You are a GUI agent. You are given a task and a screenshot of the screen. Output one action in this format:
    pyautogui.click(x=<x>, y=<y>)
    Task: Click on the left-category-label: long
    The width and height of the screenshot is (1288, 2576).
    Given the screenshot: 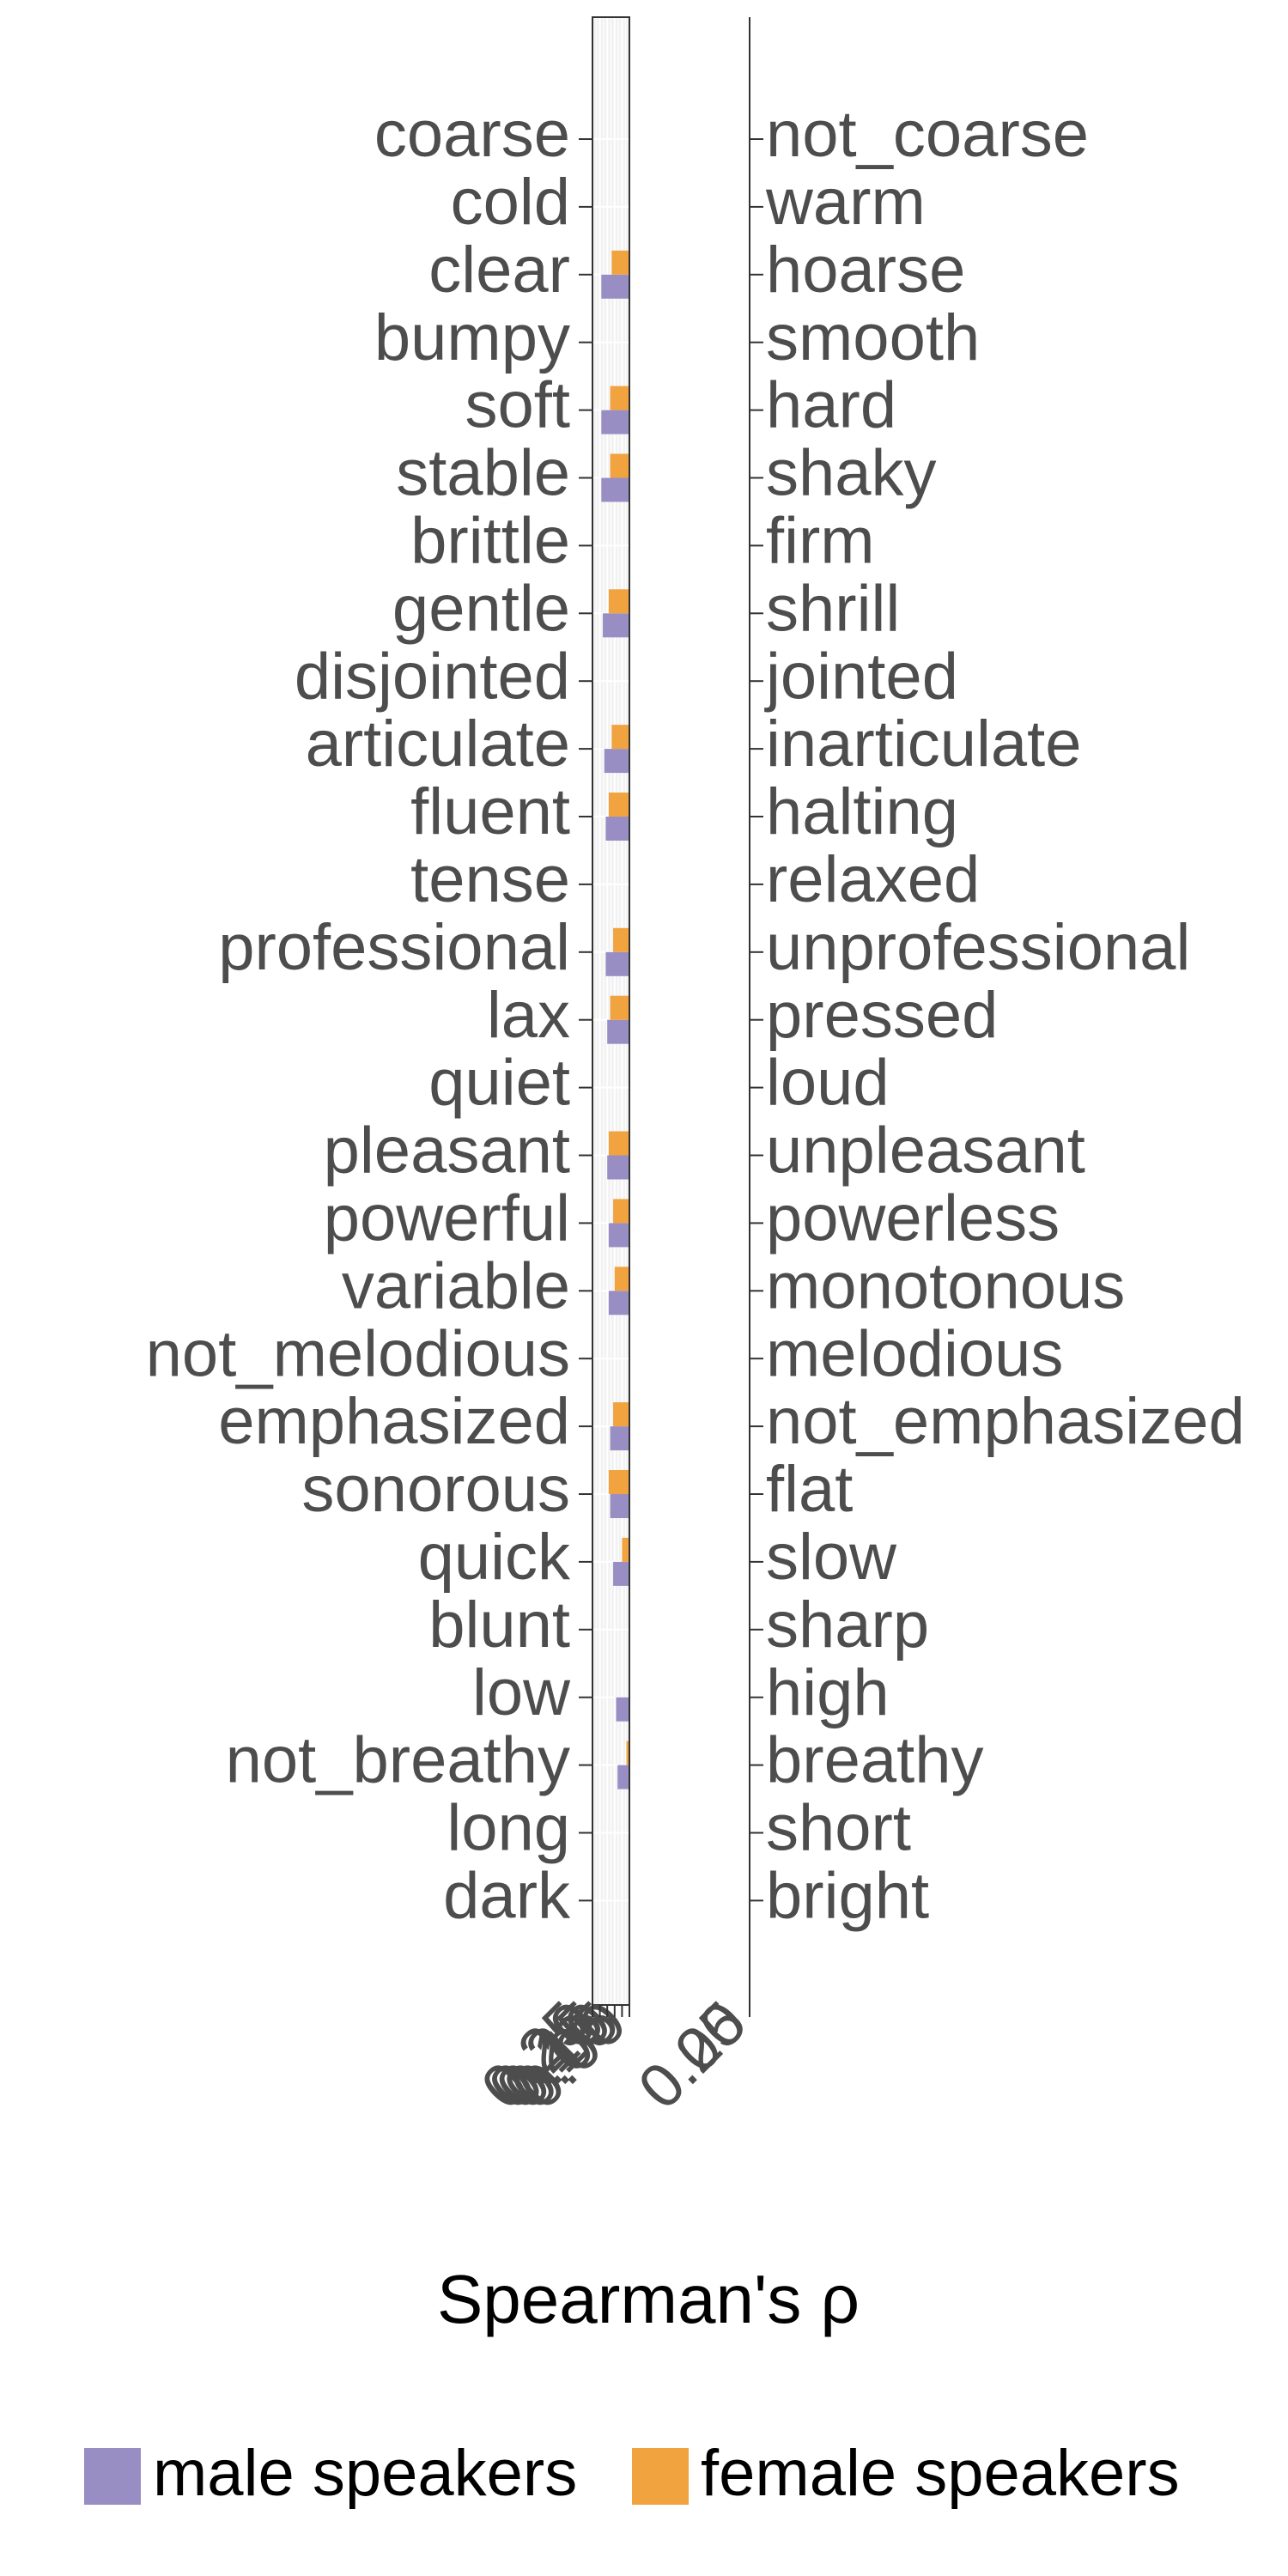 What is the action you would take?
    pyautogui.click(x=508, y=1828)
    